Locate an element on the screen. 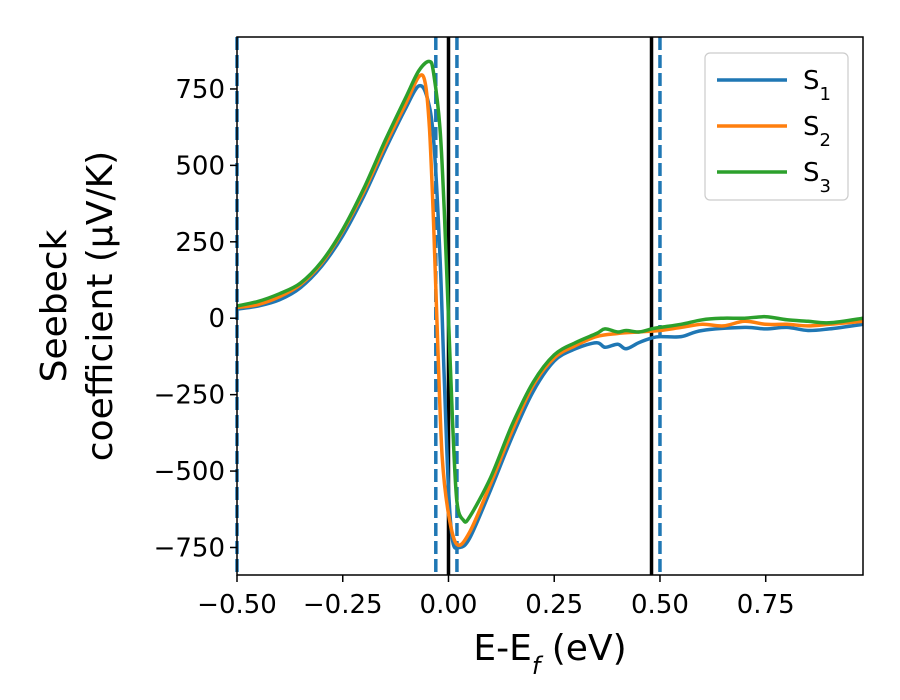  x-tick-label: 0.25 is located at coordinates (554, 605).